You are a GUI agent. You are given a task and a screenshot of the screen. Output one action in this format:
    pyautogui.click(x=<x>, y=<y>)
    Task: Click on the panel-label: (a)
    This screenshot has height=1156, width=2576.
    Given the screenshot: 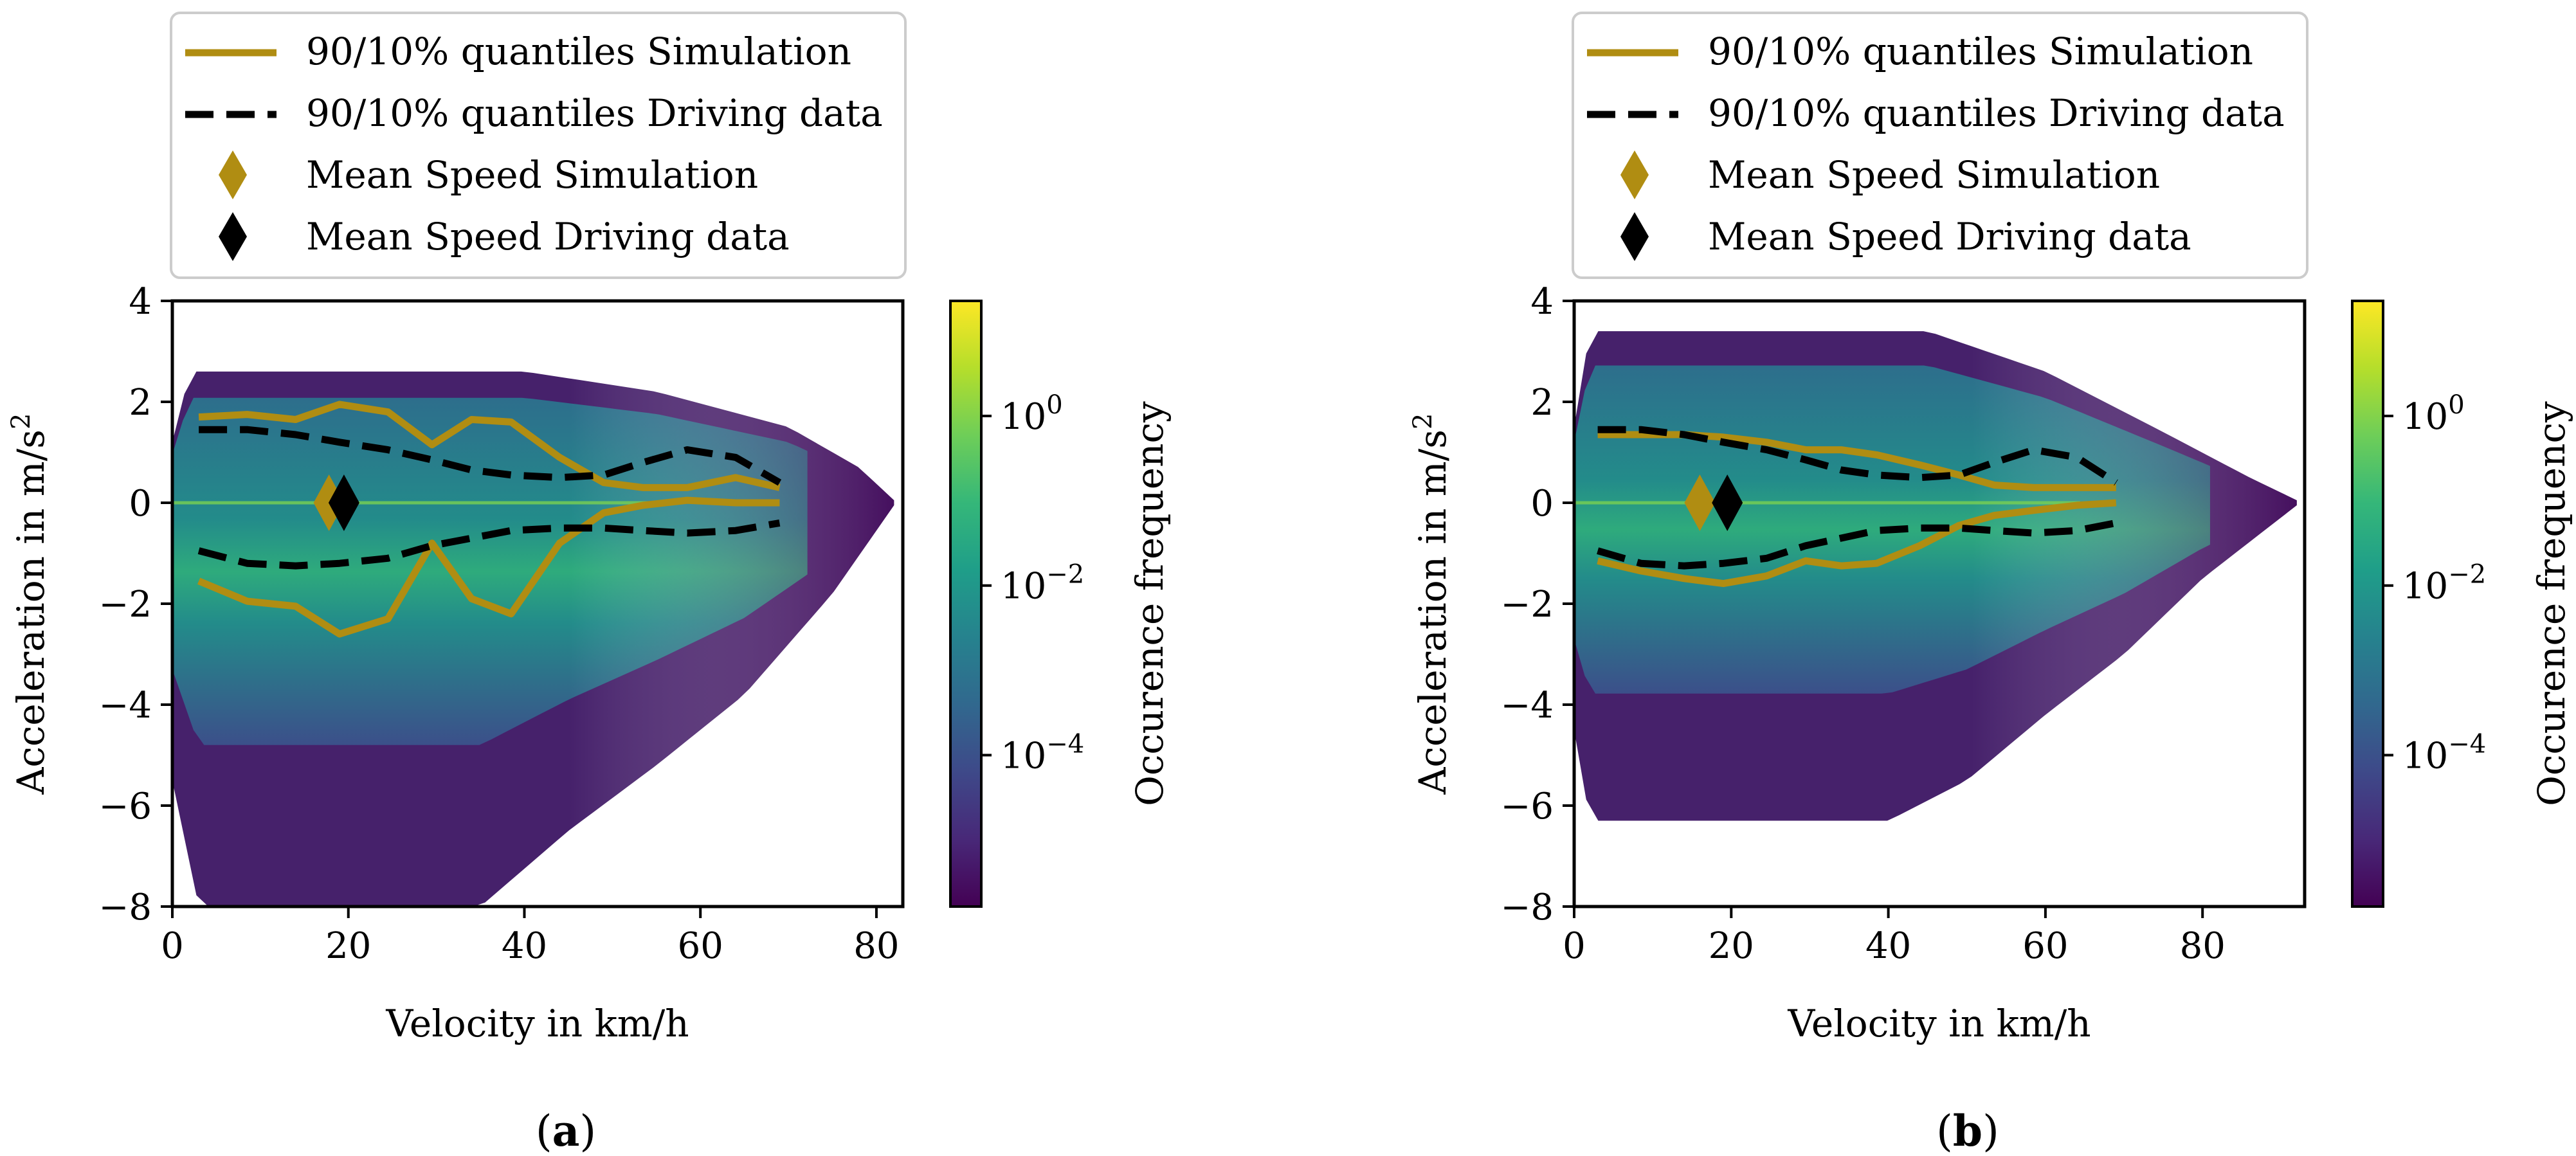 What is the action you would take?
    pyautogui.click(x=566, y=1131)
    